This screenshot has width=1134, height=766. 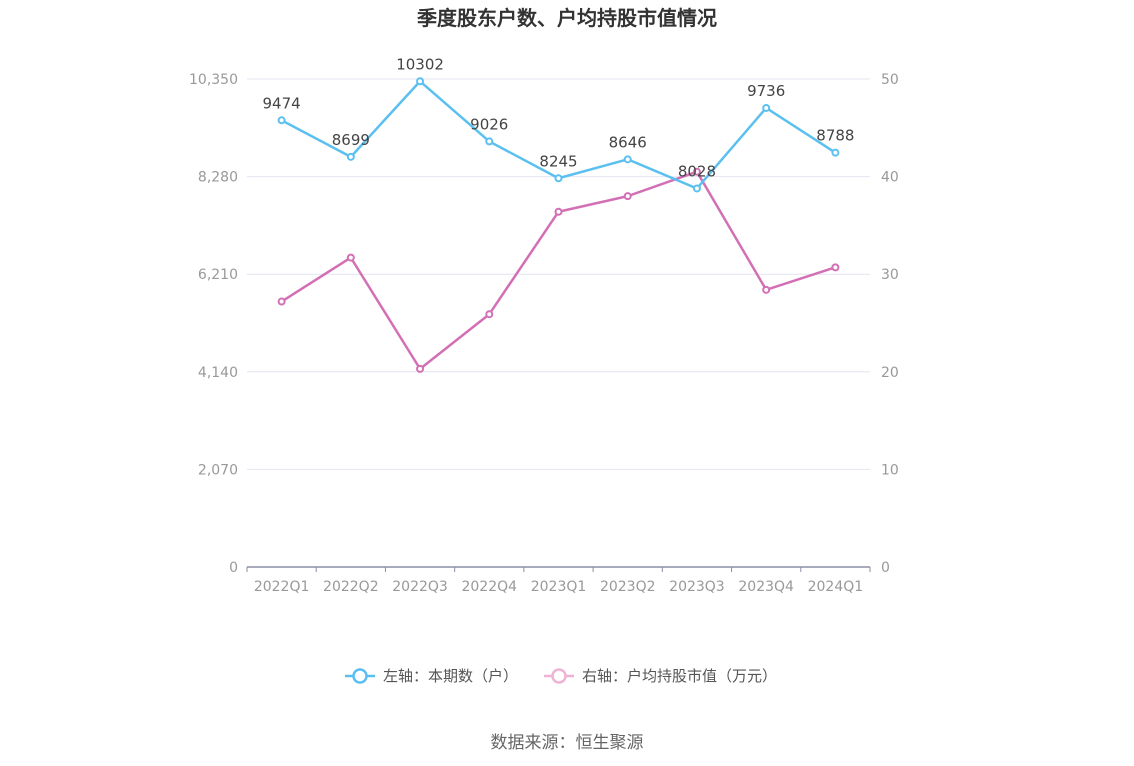 What do you see at coordinates (679, 676) in the screenshot?
I see `legend-label: 右轴：户均持股市值（万元）` at bounding box center [679, 676].